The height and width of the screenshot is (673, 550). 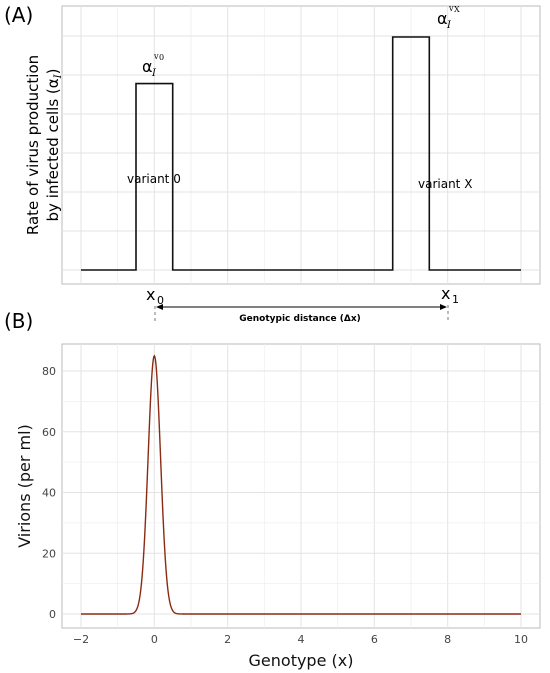 I want to click on variant0-label: variant 0, so click(x=154, y=179).